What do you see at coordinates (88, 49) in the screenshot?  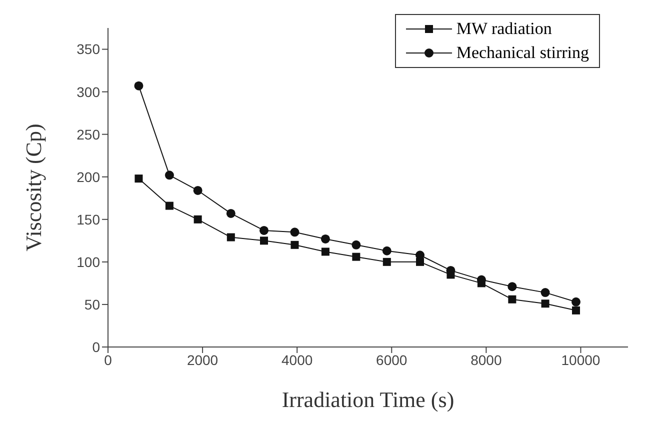 I see `y-tick-label: 350` at bounding box center [88, 49].